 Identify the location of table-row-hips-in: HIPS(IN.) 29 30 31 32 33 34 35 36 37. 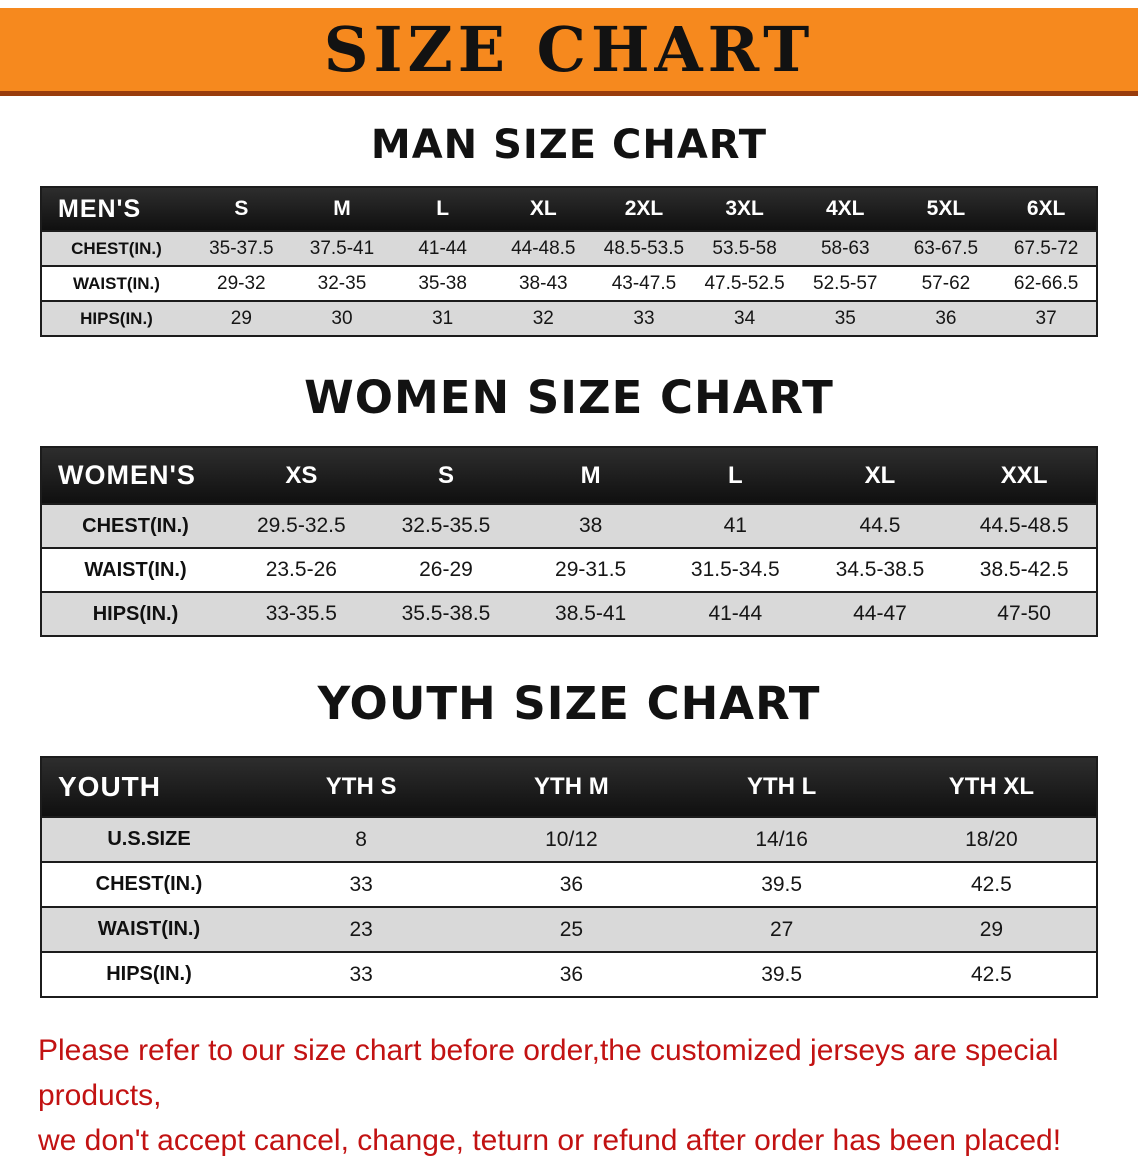
(569, 318).